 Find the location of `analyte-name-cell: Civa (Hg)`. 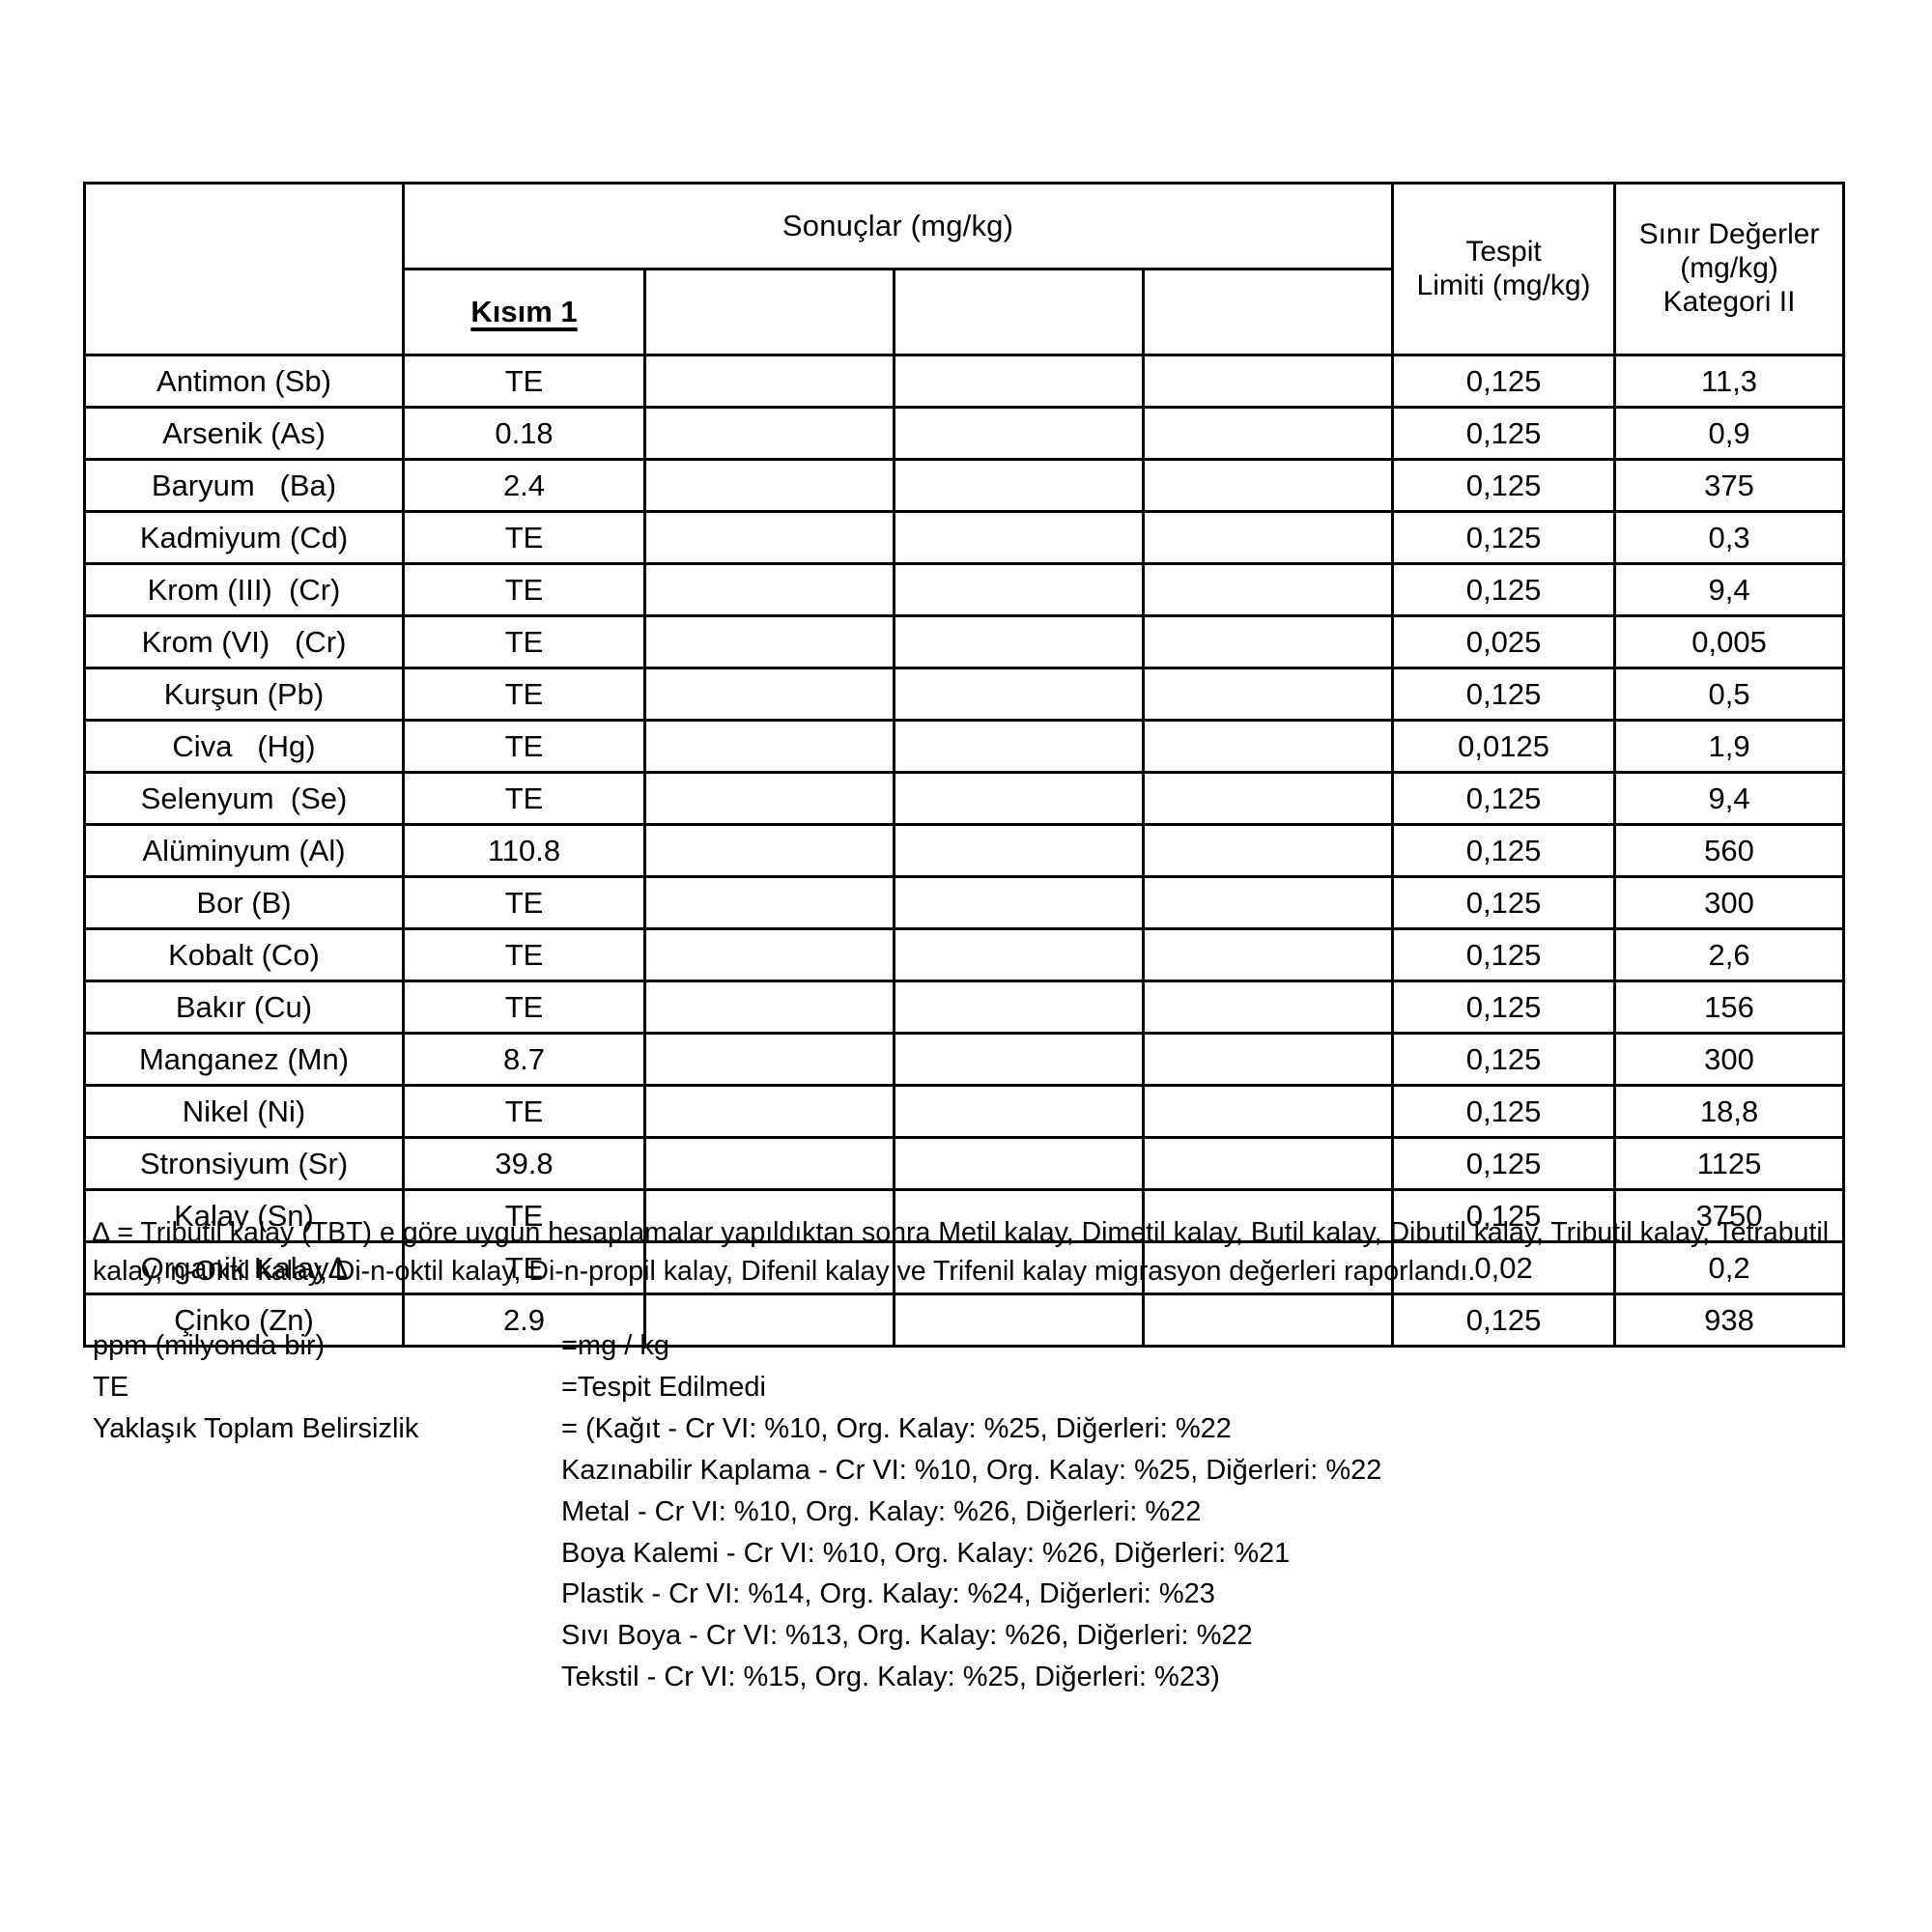

analyte-name-cell: Civa (Hg) is located at coordinates (244, 746).